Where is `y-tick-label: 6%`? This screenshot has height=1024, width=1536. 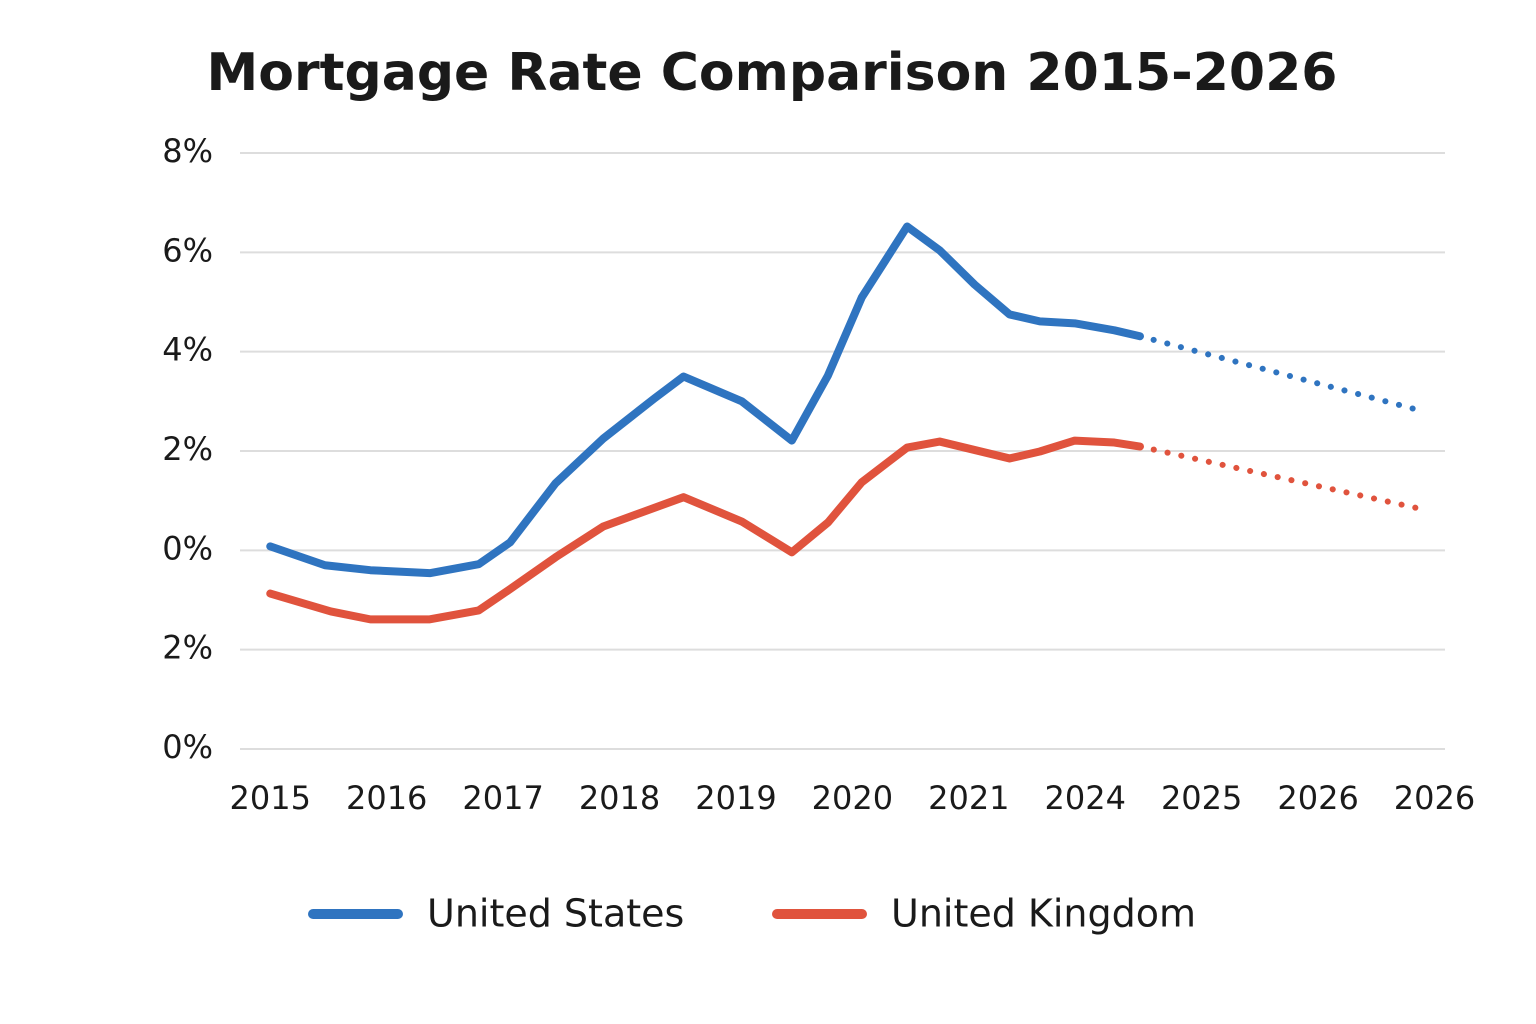
y-tick-label: 6% is located at coordinates (187, 250).